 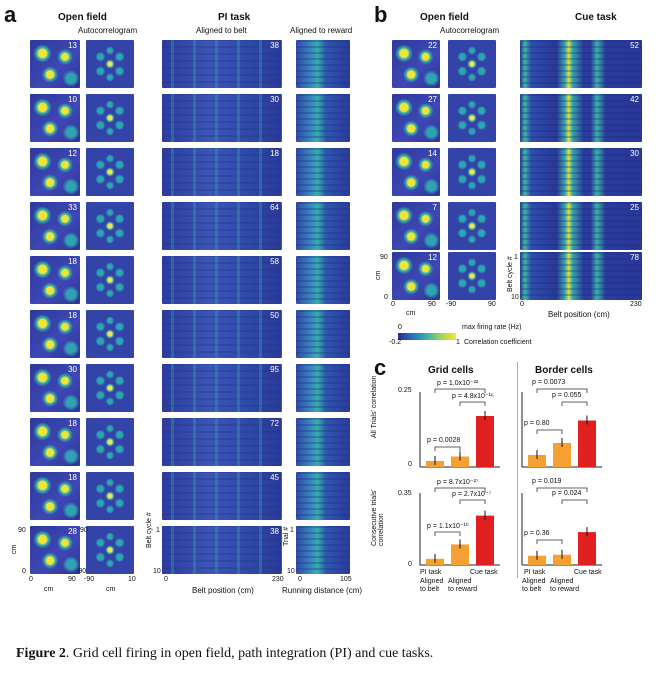 What do you see at coordinates (89, 579) in the screenshot?
I see `a-ac-x0: -90` at bounding box center [89, 579].